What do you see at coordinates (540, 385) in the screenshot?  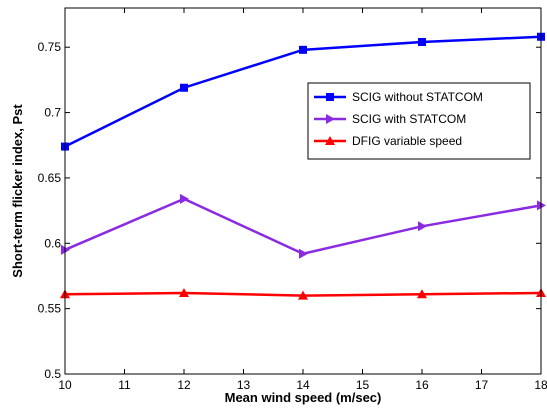 I see `x-tick-label: 18` at bounding box center [540, 385].